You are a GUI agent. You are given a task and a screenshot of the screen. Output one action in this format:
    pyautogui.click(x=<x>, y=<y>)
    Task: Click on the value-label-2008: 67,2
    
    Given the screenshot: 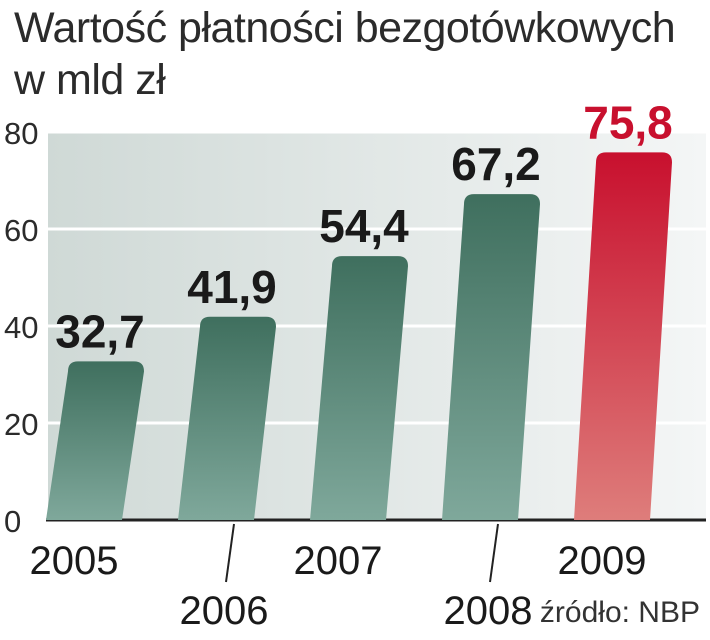 What is the action you would take?
    pyautogui.click(x=496, y=164)
    